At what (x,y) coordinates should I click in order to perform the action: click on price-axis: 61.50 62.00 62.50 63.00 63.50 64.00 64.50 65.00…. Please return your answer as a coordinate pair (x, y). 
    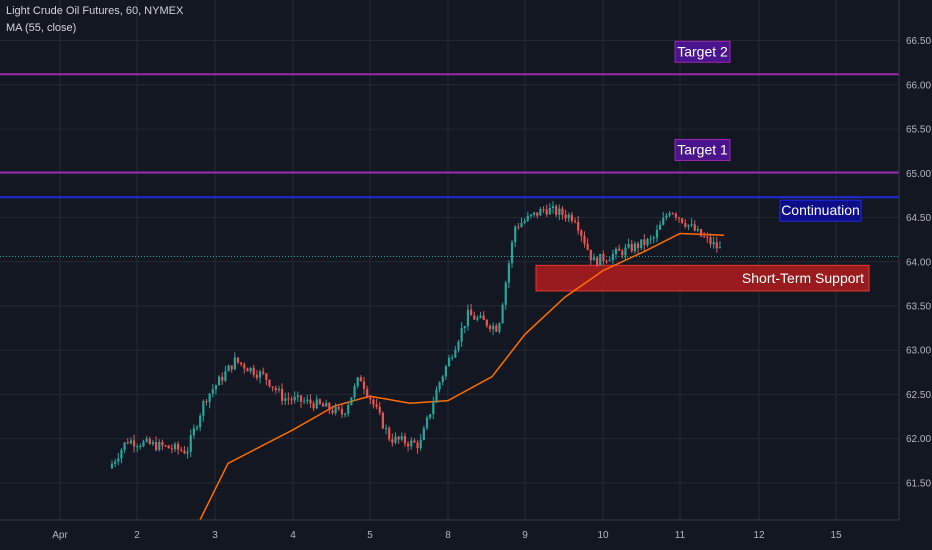
    Looking at the image, I should click on (915, 275).